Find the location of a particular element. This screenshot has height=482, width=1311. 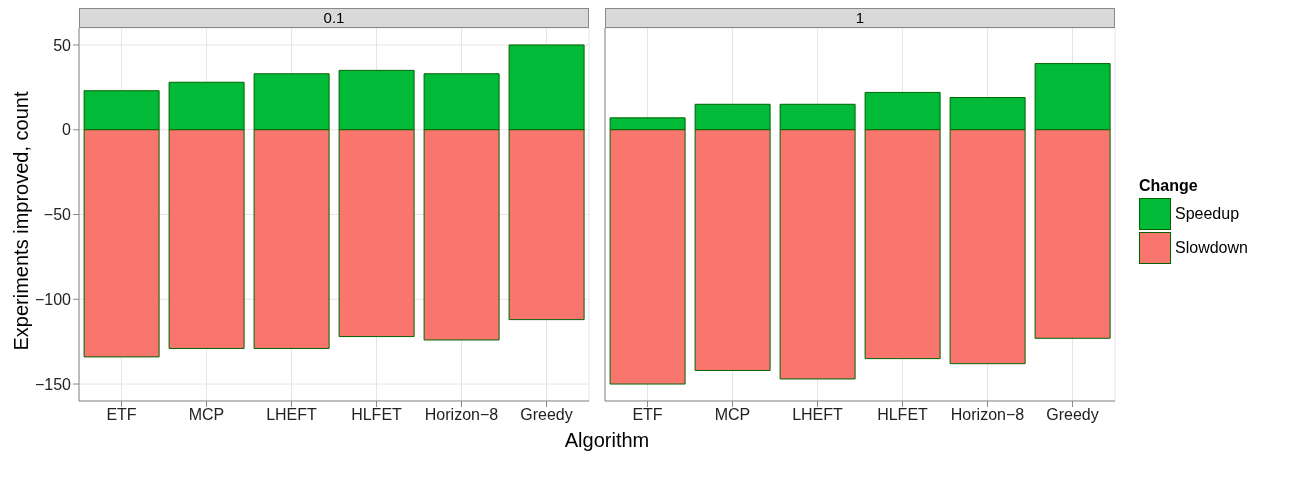

y-tick-label: −50 is located at coordinates (57, 215).